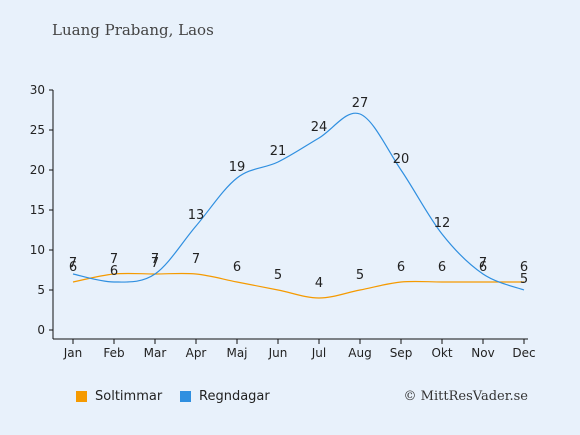 This screenshot has height=435, width=580. What do you see at coordinates (482, 353) in the screenshot?
I see `x-tick-label: Nov` at bounding box center [482, 353].